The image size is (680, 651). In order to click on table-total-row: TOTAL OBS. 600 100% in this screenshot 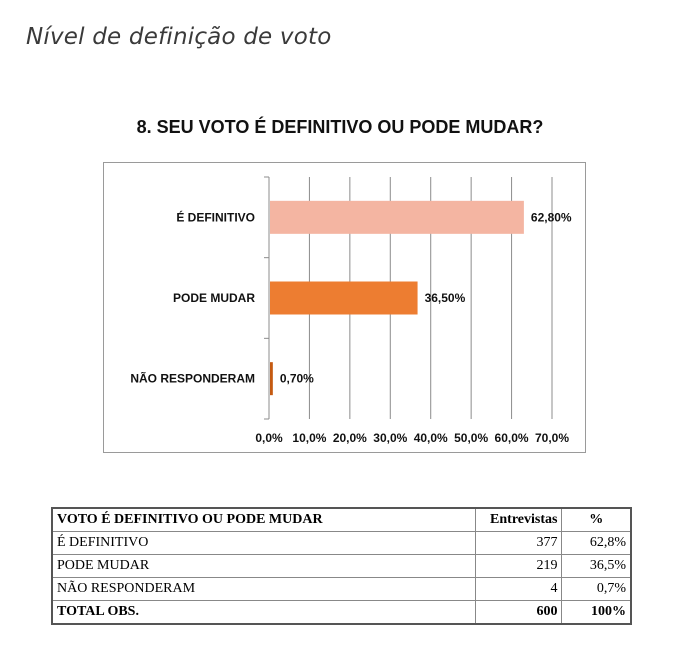, I will do `click(341, 612)`.